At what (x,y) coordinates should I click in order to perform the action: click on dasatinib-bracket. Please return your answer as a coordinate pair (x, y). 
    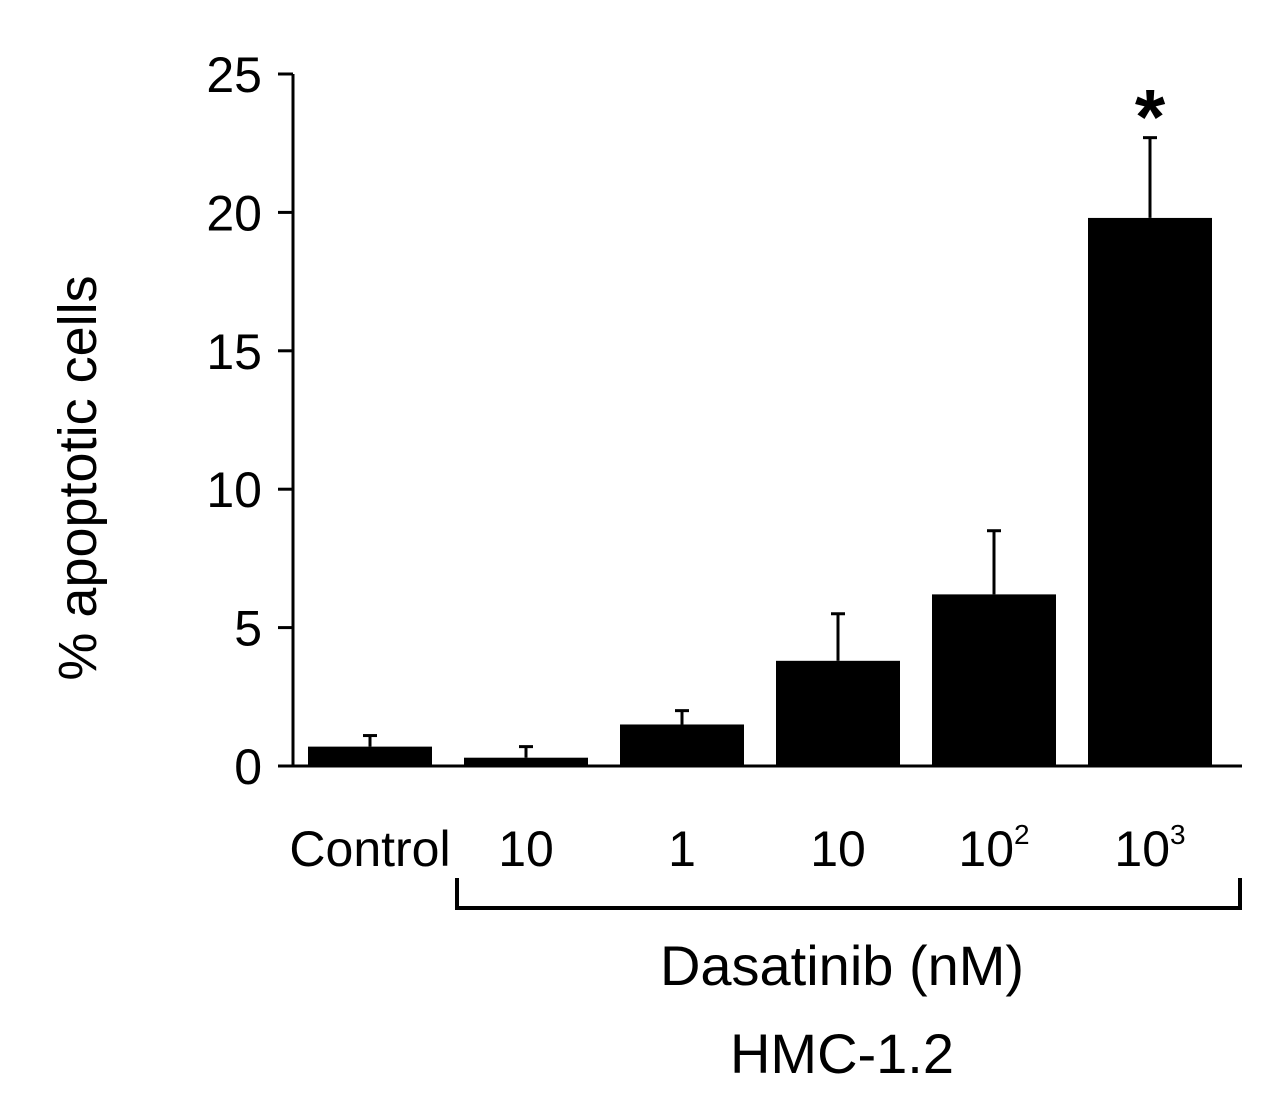
    Looking at the image, I should click on (848, 894).